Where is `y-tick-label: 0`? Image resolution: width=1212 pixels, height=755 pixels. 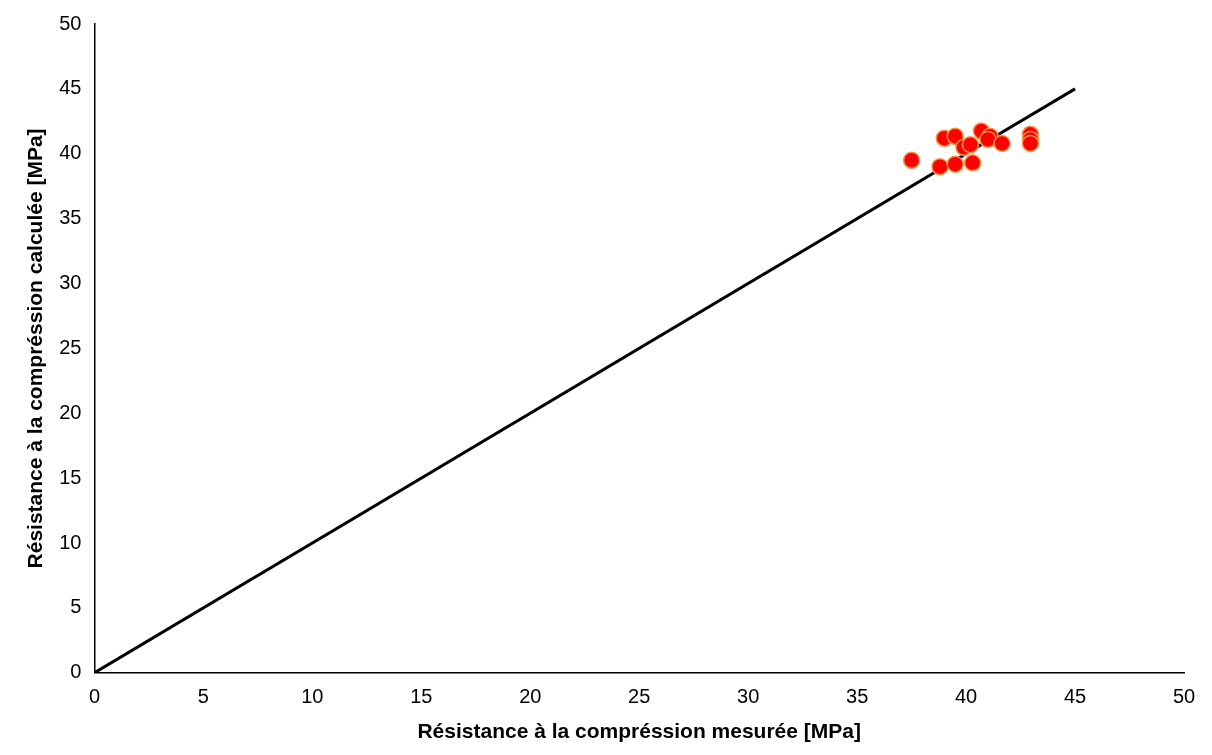 y-tick-label: 0 is located at coordinates (76, 671).